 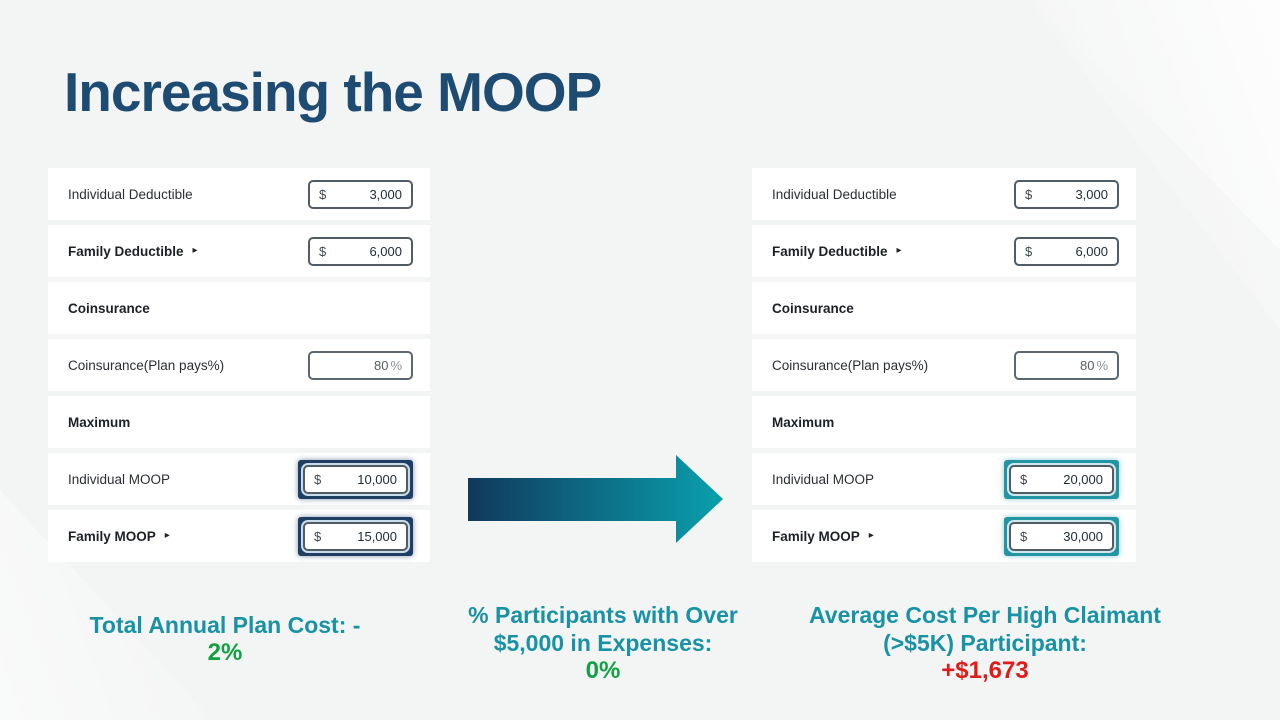 I want to click on left-individual-deductible-label-wrap: Individual Deductible, so click(x=130, y=194).